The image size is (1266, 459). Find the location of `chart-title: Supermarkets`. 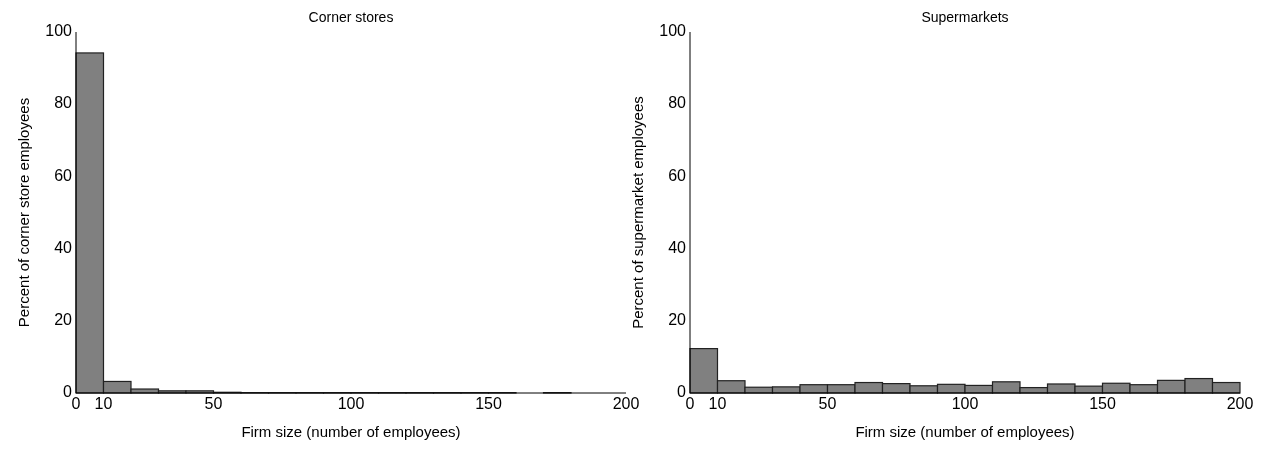

chart-title: Supermarkets is located at coordinates (965, 17).